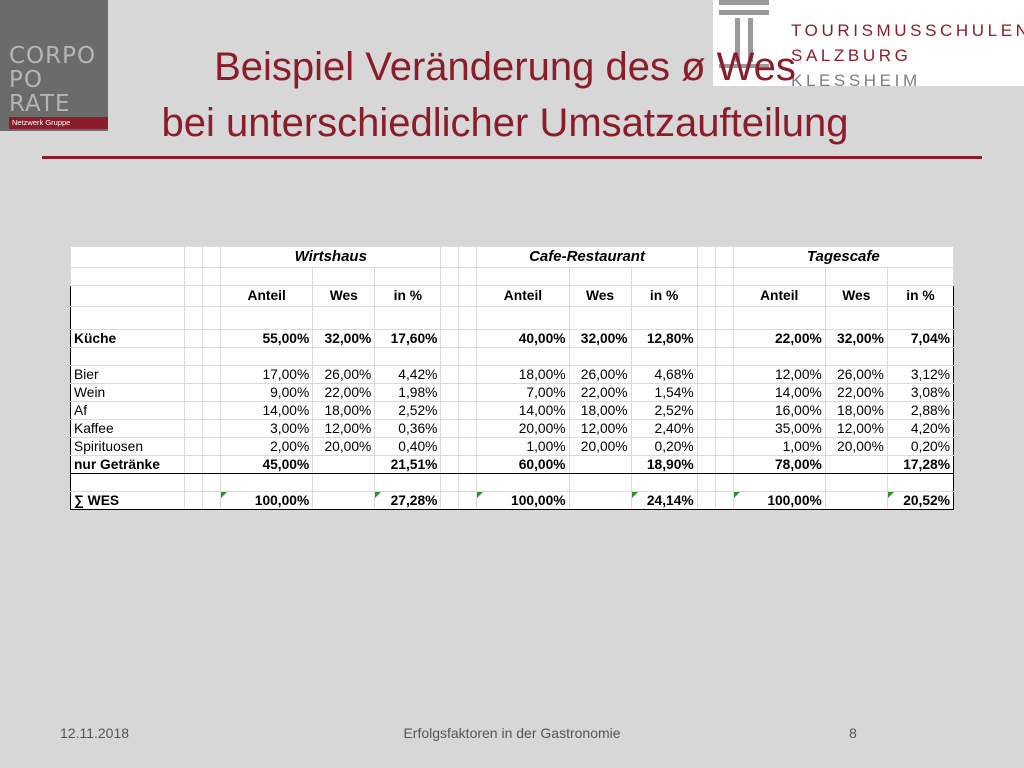 The height and width of the screenshot is (768, 1024). What do you see at coordinates (920, 464) in the screenshot?
I see `table-cell: 17,28%` at bounding box center [920, 464].